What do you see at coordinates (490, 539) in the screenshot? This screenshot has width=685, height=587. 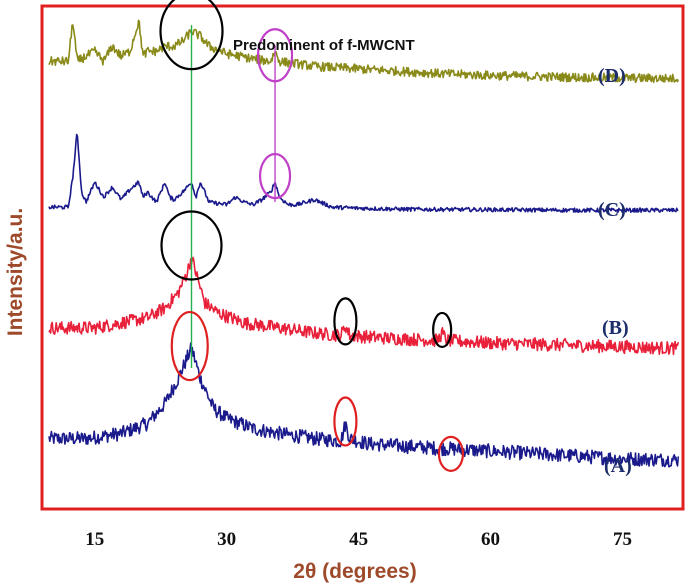 I see `x-tick-label: 60` at bounding box center [490, 539].